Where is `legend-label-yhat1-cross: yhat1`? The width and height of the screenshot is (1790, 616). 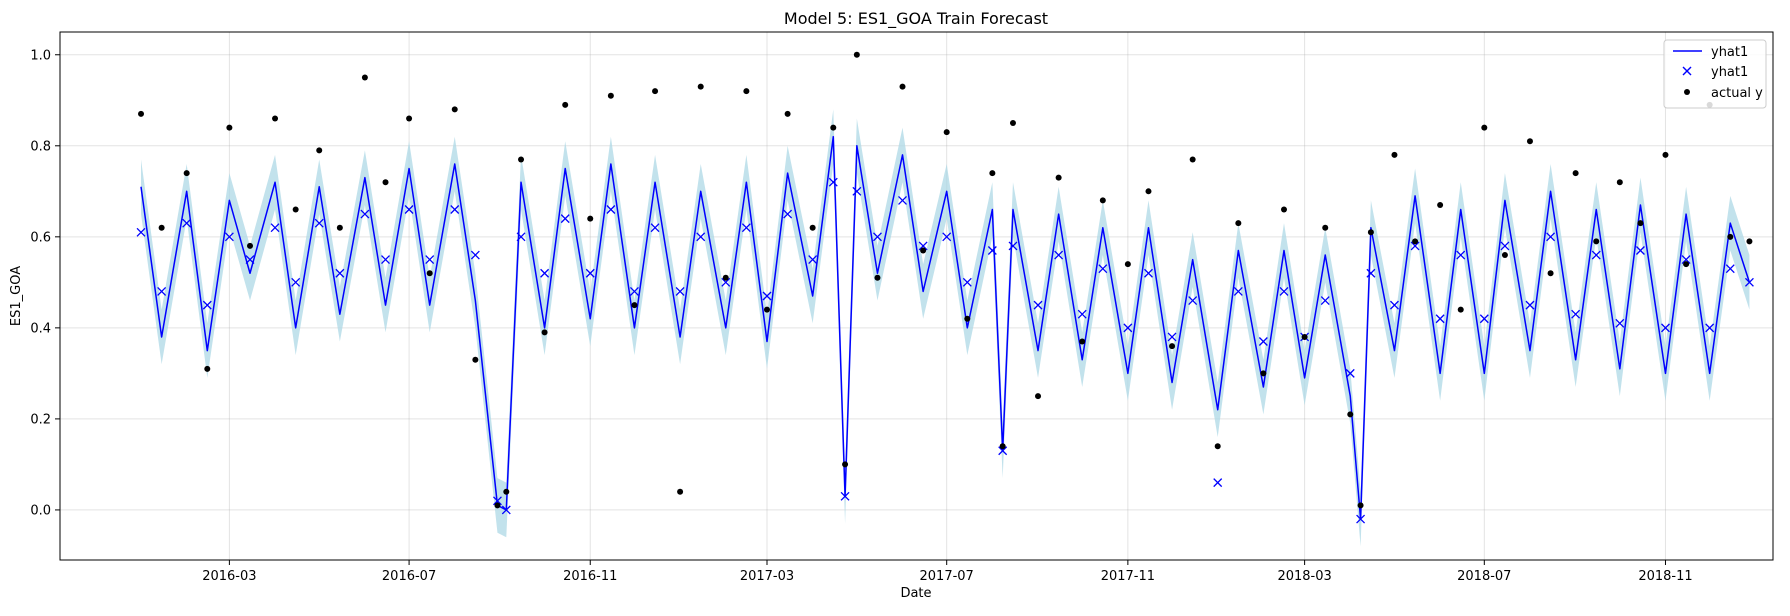
legend-label-yhat1-cross: yhat1 is located at coordinates (1729, 72).